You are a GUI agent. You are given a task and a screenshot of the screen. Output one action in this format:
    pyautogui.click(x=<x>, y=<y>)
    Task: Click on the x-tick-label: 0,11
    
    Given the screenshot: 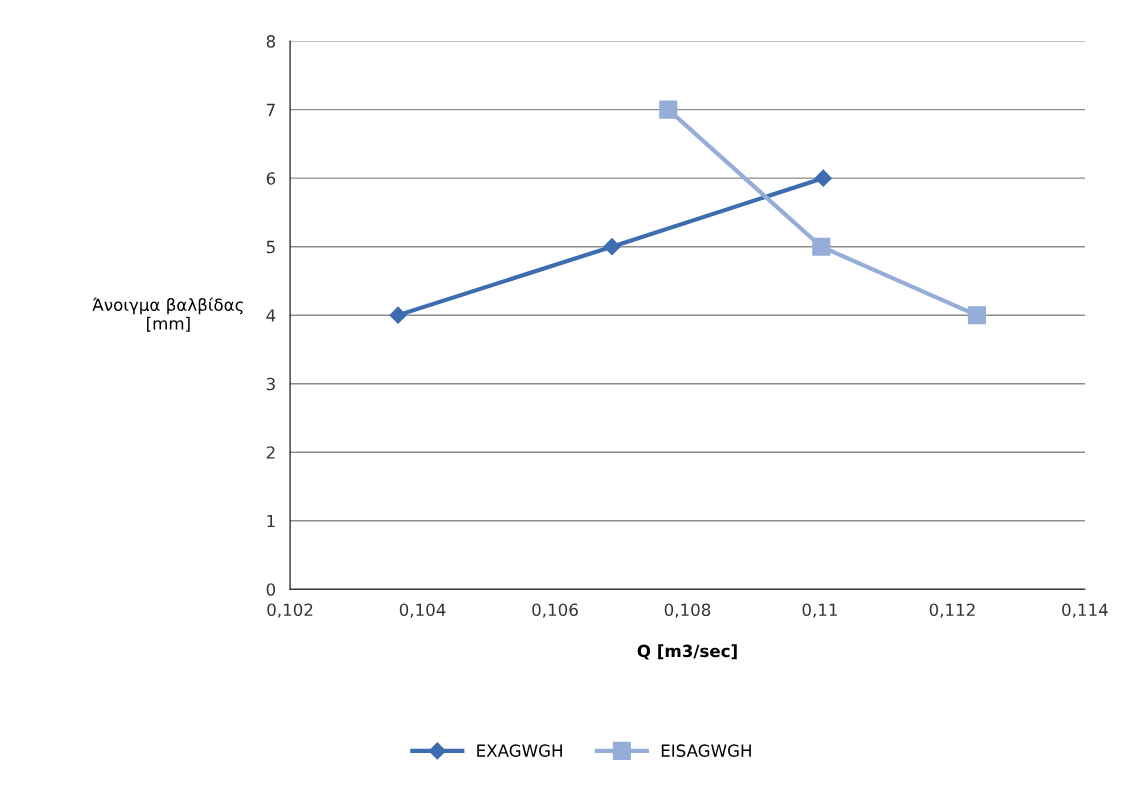 What is the action you would take?
    pyautogui.click(x=819, y=610)
    